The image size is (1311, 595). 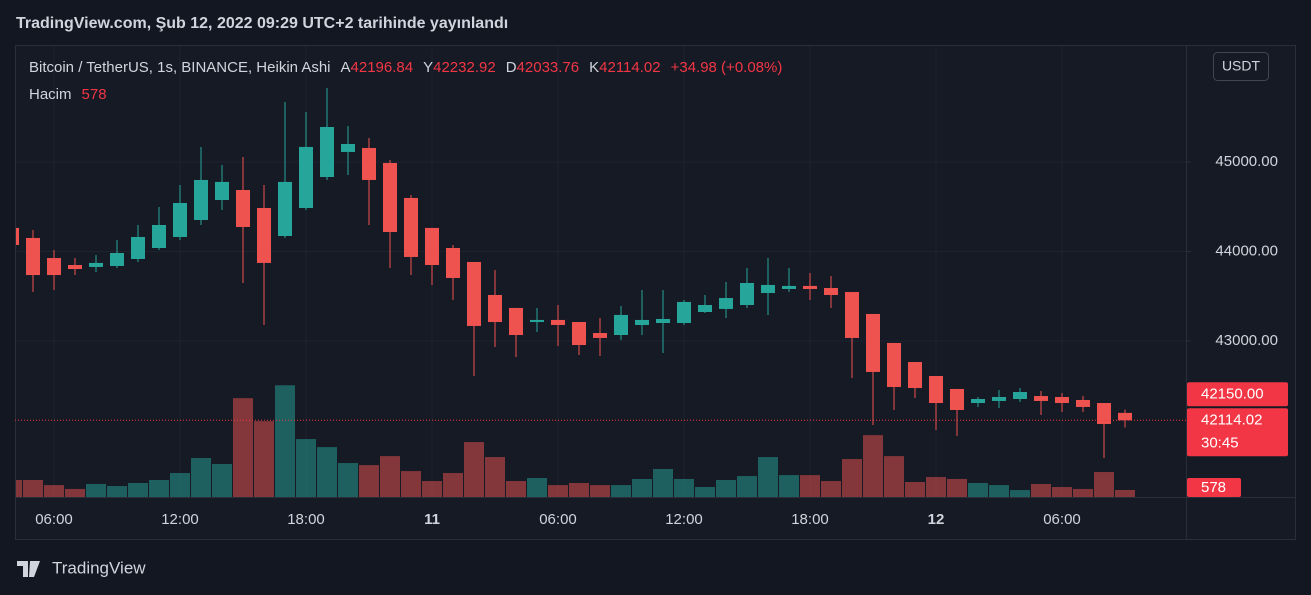 What do you see at coordinates (594, 67) in the screenshot?
I see `legend-key: K` at bounding box center [594, 67].